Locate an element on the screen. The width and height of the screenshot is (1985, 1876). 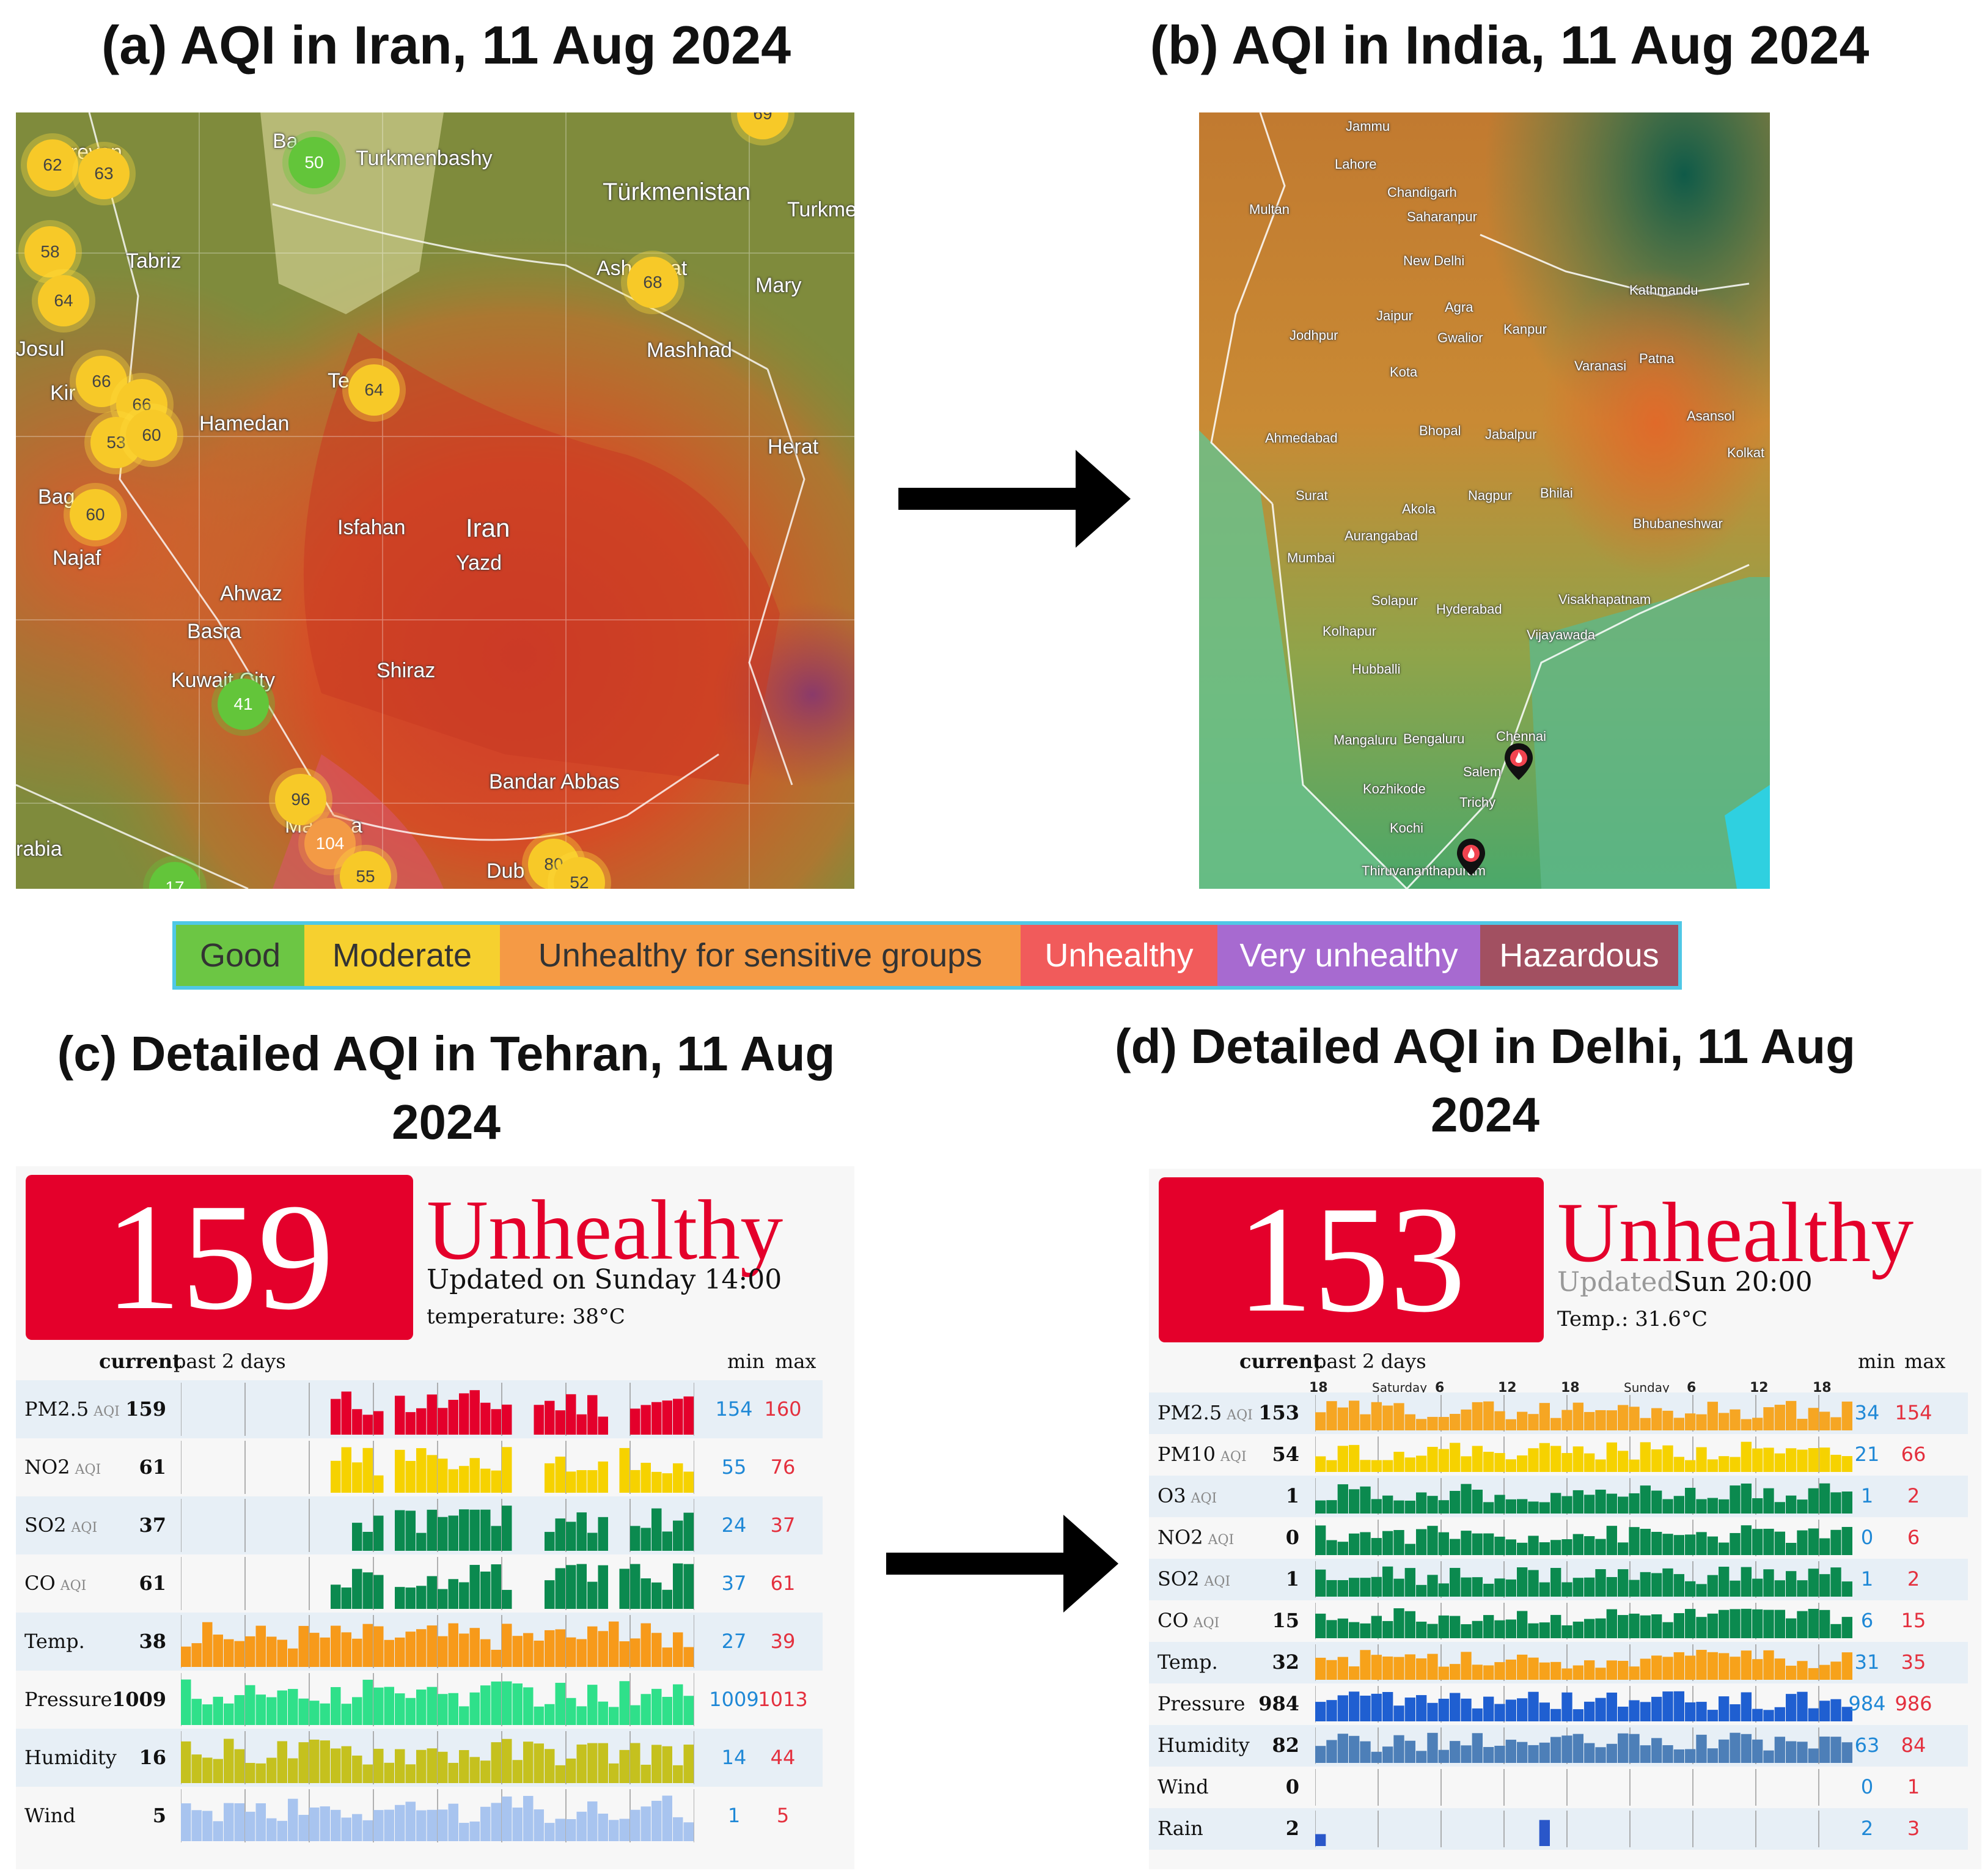
aqi-marker: 55 is located at coordinates (365, 870).